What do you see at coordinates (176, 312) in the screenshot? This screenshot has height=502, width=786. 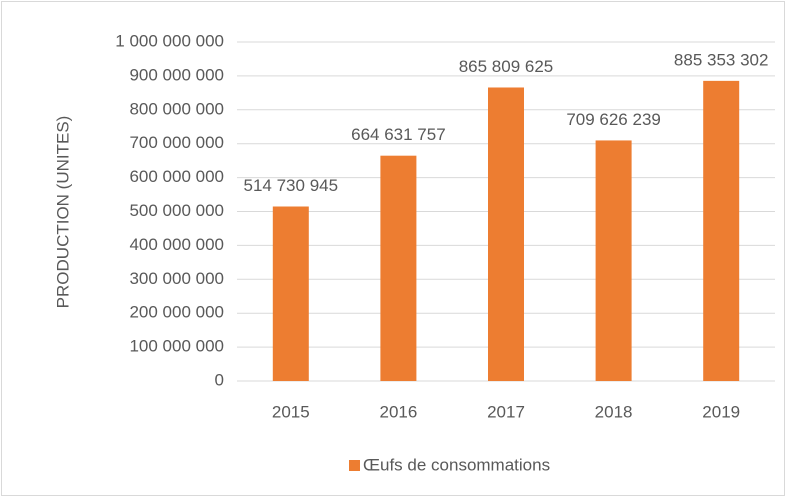 I see `y-tick-label: 200 000 000` at bounding box center [176, 312].